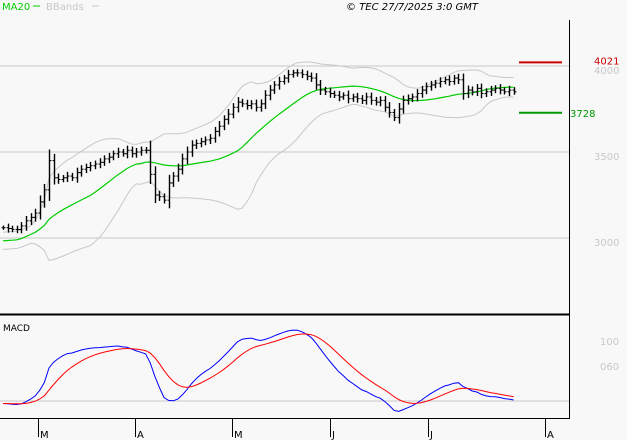  What do you see at coordinates (16, 329) in the screenshot?
I see `macd-title: MACD` at bounding box center [16, 329].